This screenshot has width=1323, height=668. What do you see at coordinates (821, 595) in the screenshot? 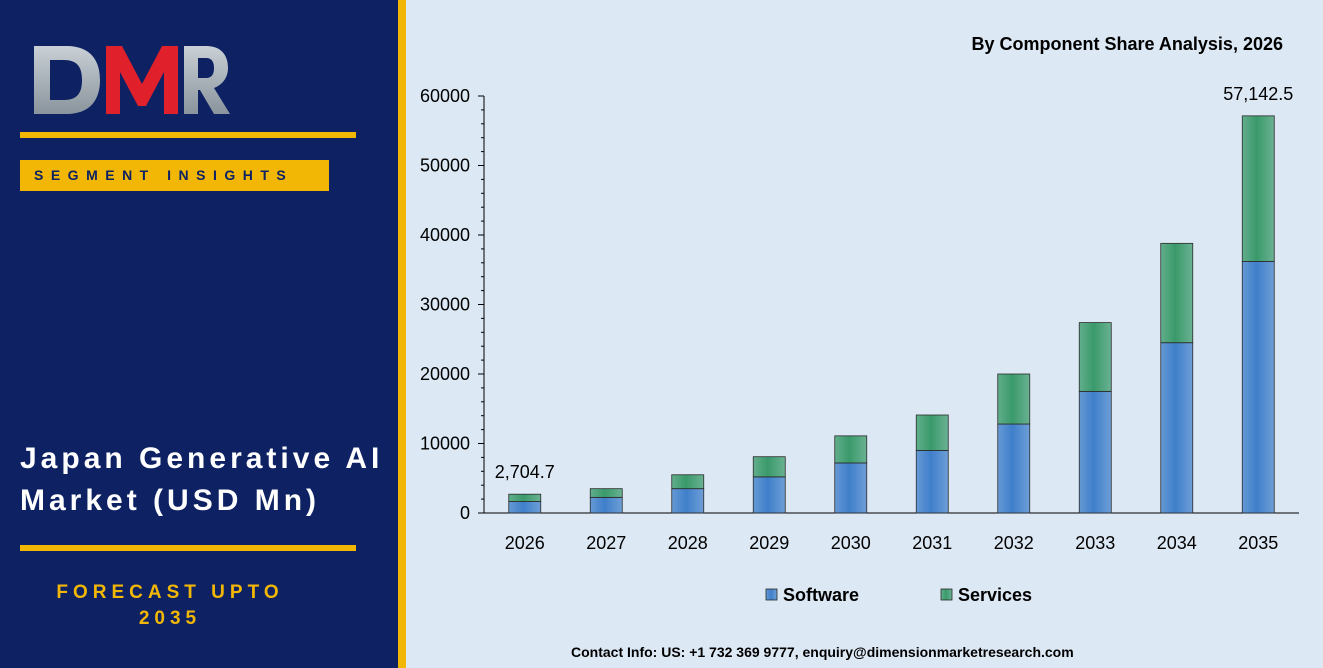
I see `legend-label-software: Software` at bounding box center [821, 595].